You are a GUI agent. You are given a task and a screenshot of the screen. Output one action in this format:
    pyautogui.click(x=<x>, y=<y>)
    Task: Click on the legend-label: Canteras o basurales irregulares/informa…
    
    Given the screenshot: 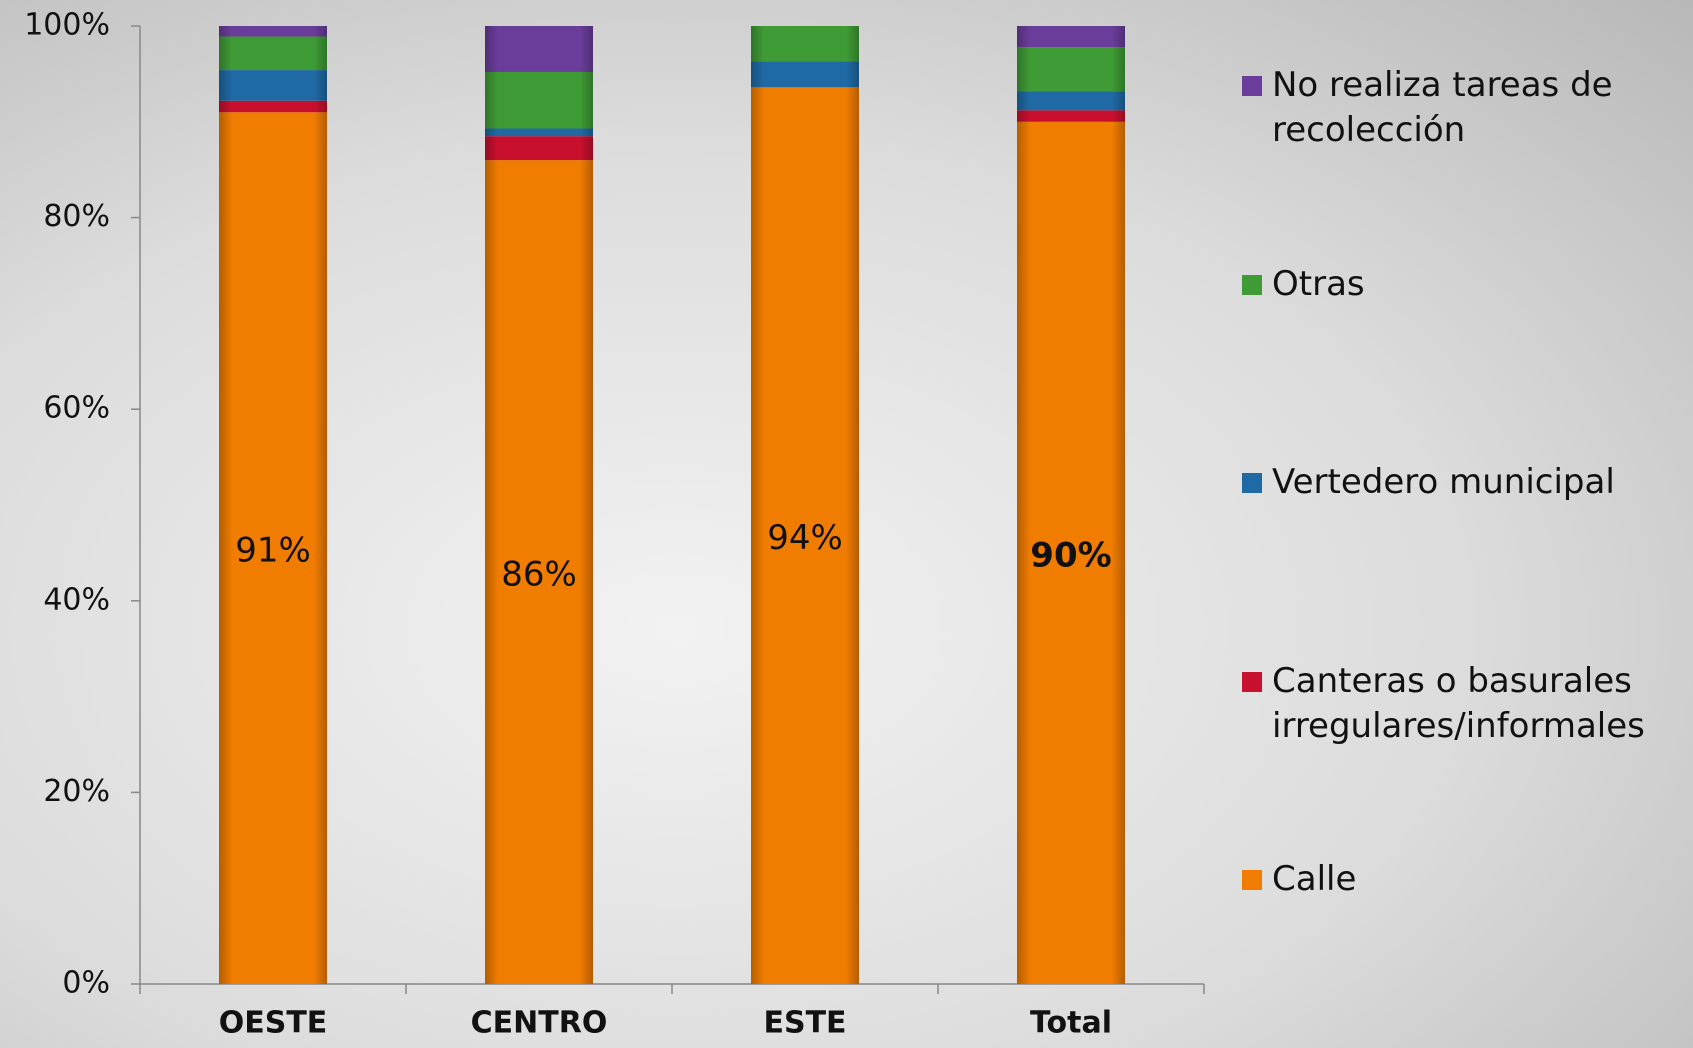 What is the action you would take?
    pyautogui.click(x=1458, y=703)
    